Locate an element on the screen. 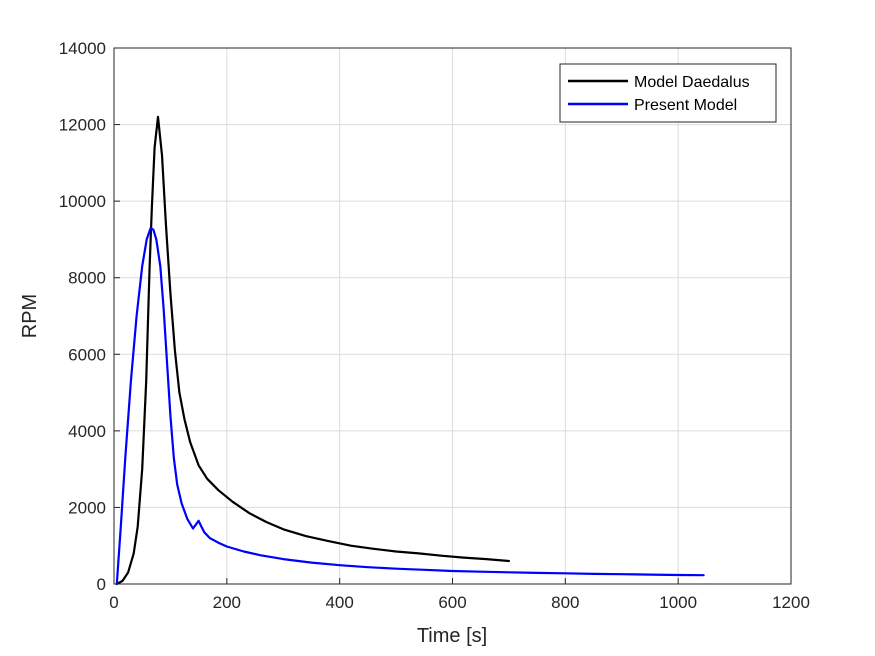 This screenshot has height=656, width=875. legend-label-present-model: Present Model is located at coordinates (685, 105).